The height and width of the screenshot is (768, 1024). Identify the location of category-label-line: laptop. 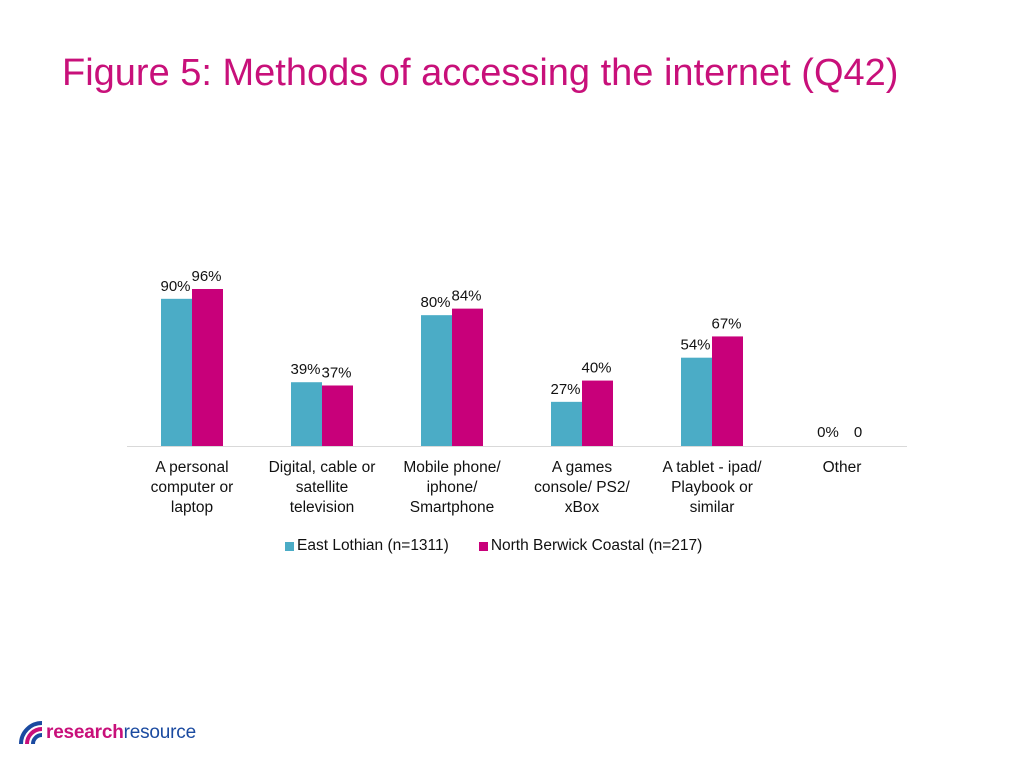
(192, 507).